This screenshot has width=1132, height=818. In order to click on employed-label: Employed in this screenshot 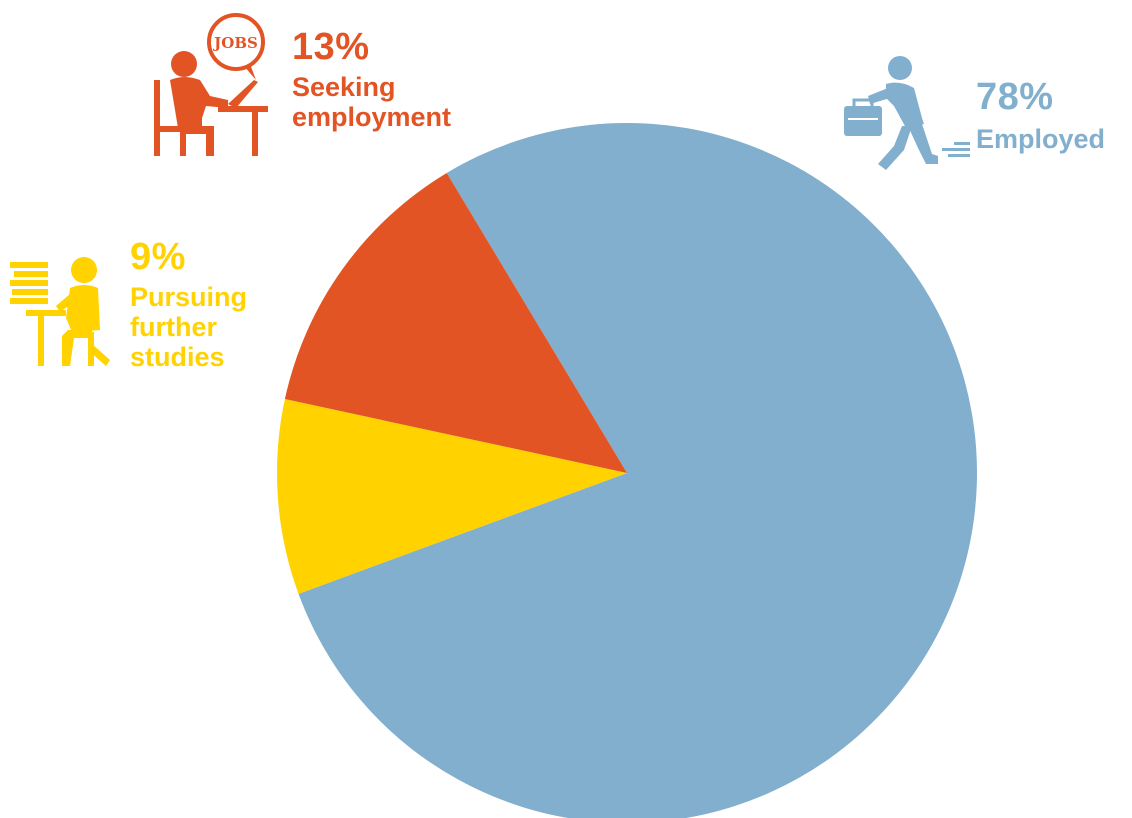, I will do `click(1041, 139)`.